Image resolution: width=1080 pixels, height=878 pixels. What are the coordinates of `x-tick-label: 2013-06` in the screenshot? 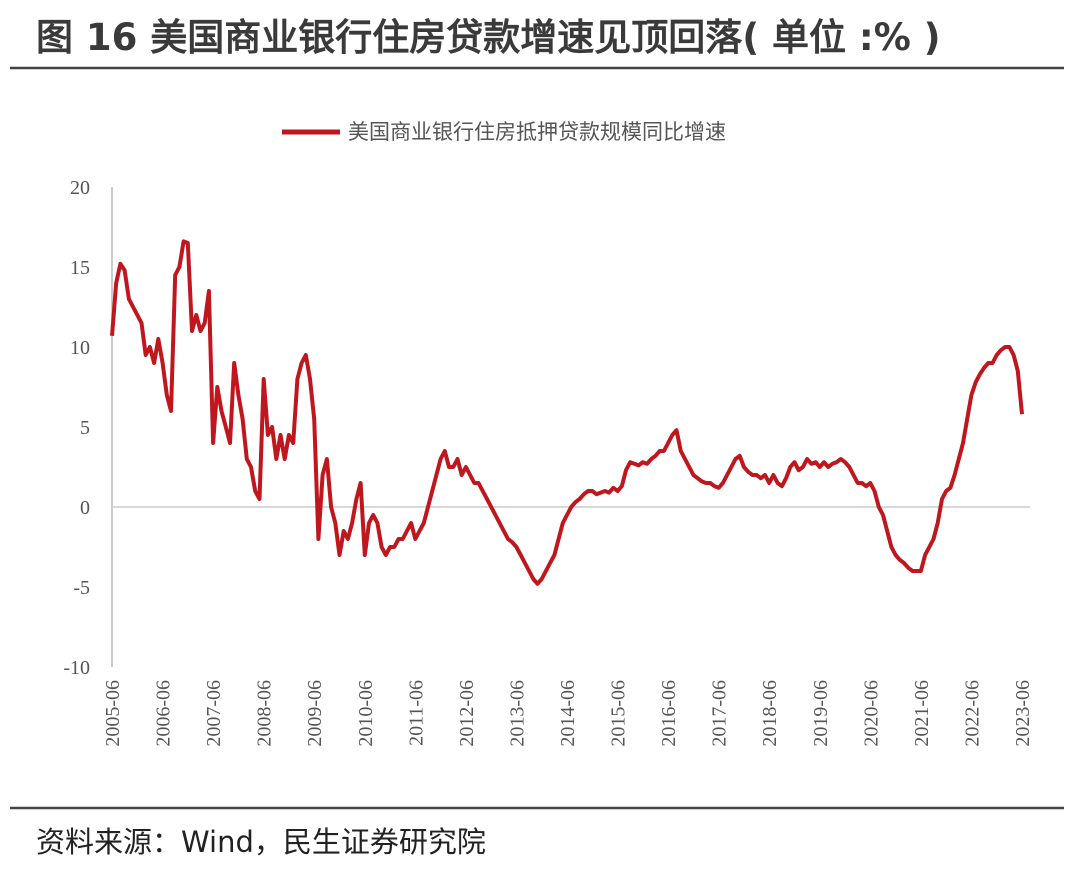 It's located at (517, 713).